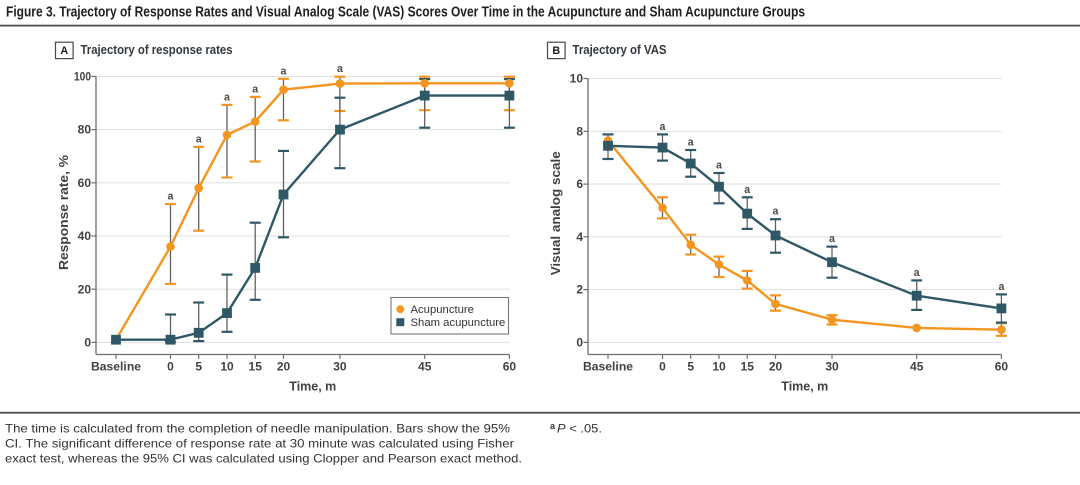  I want to click on svg-text: Acupuncture, so click(442, 310).